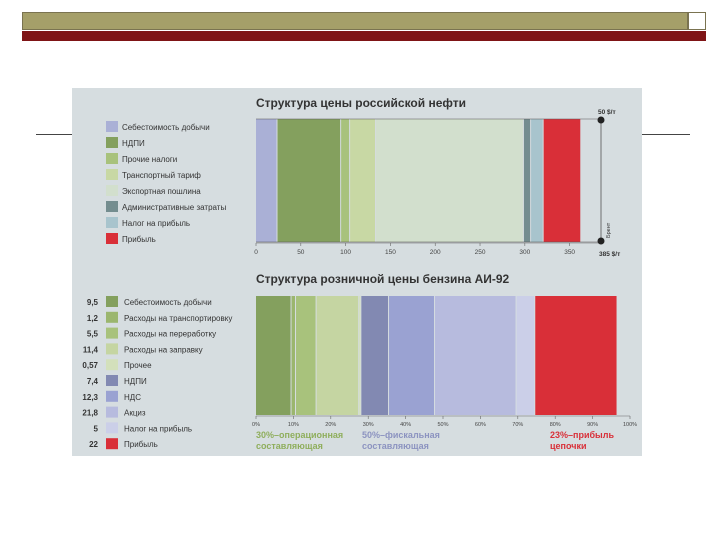  Describe the element at coordinates (54, 134) in the screenshot. I see `slide-rule-left` at that location.